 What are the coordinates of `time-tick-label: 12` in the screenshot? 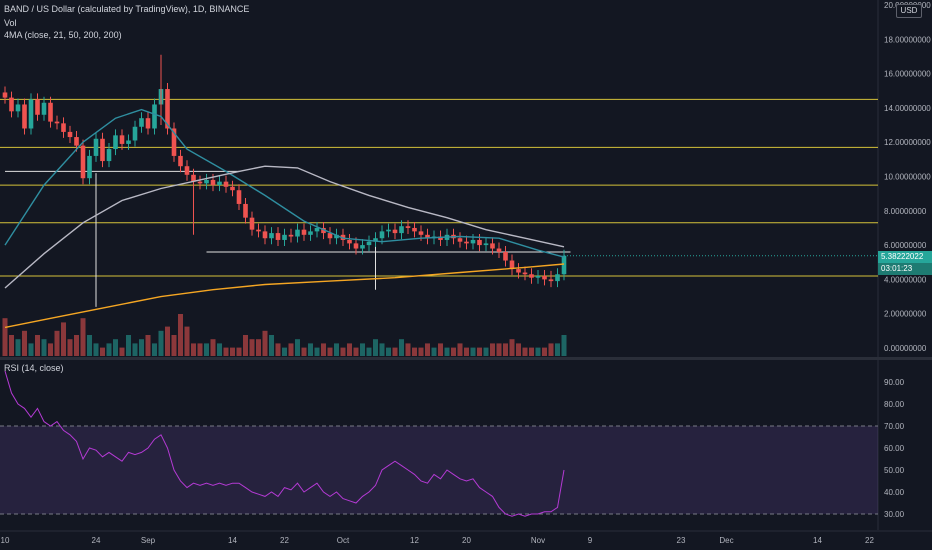 It's located at (414, 540).